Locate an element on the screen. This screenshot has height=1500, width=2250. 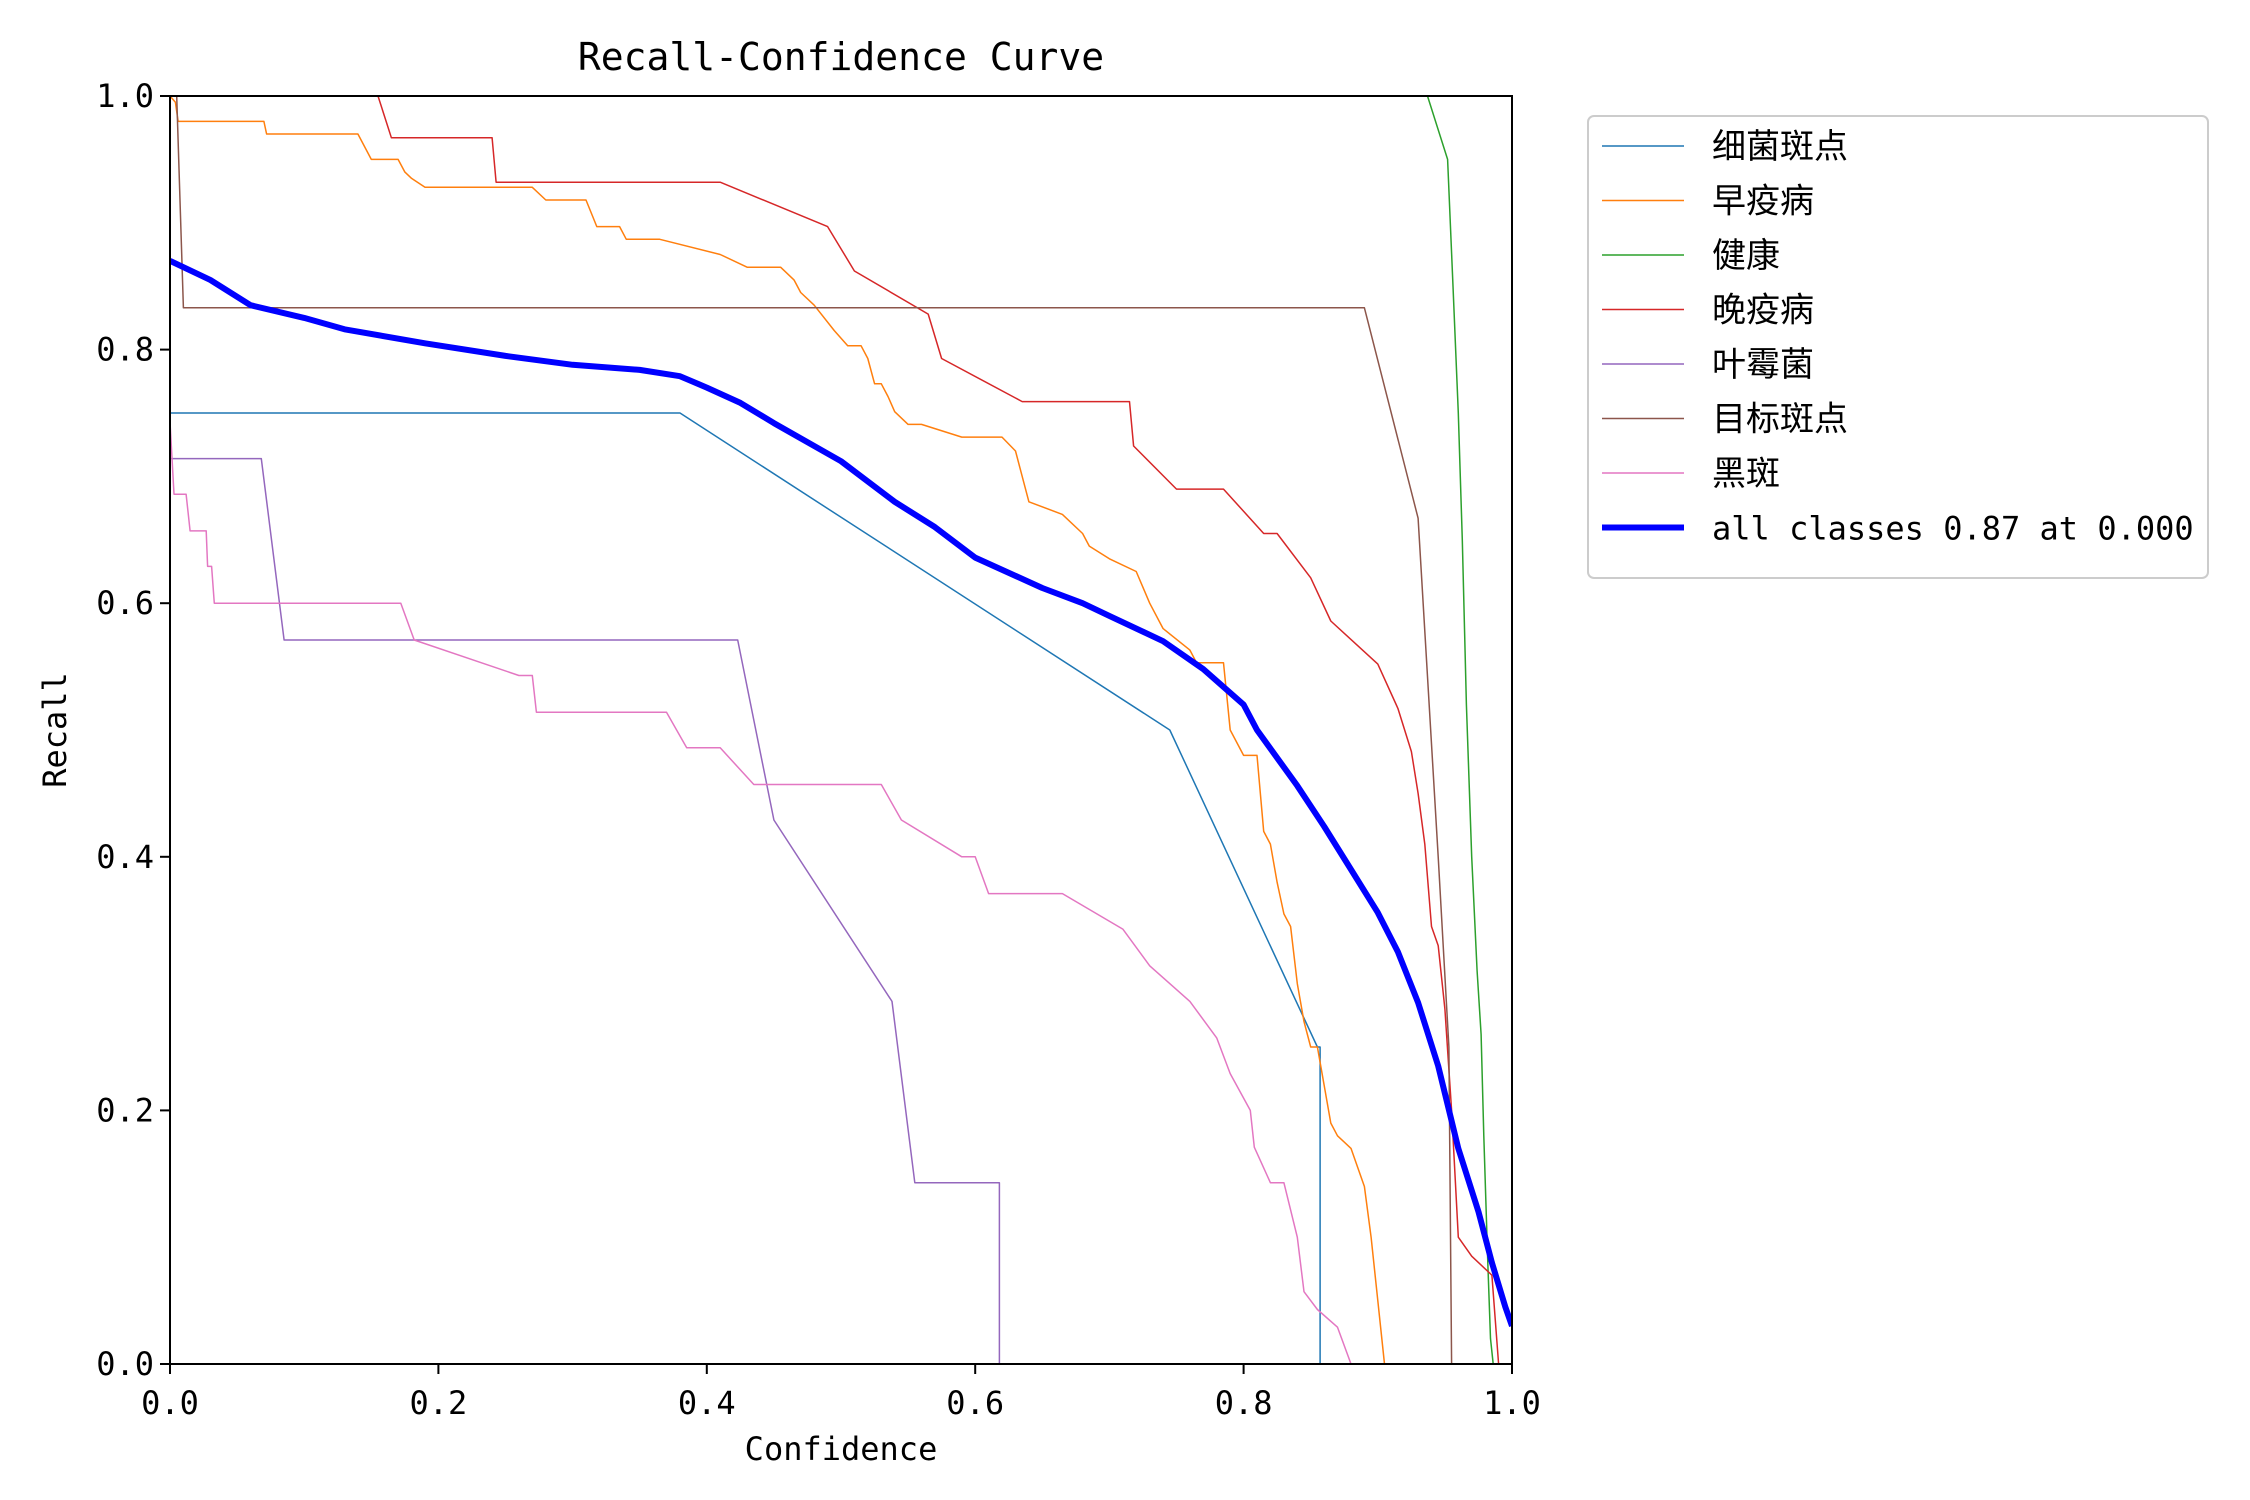
chart-title: Recall-Confidence Curve is located at coordinates (841, 57).